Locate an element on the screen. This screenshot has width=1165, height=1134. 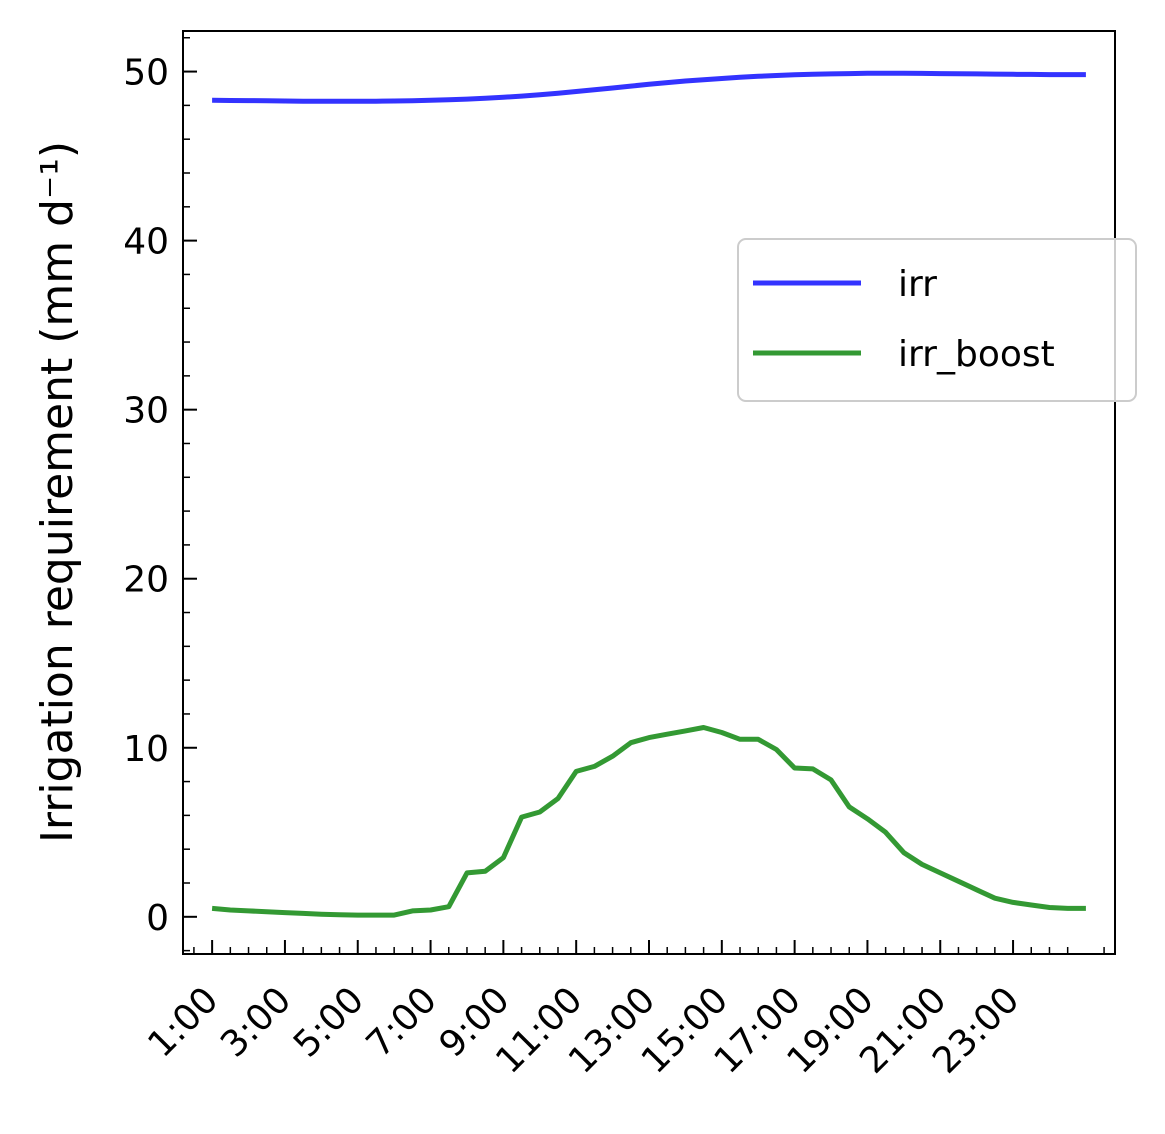
y-axis-title: Irrigation requirement (mm d⁻¹) is located at coordinates (57, 492).